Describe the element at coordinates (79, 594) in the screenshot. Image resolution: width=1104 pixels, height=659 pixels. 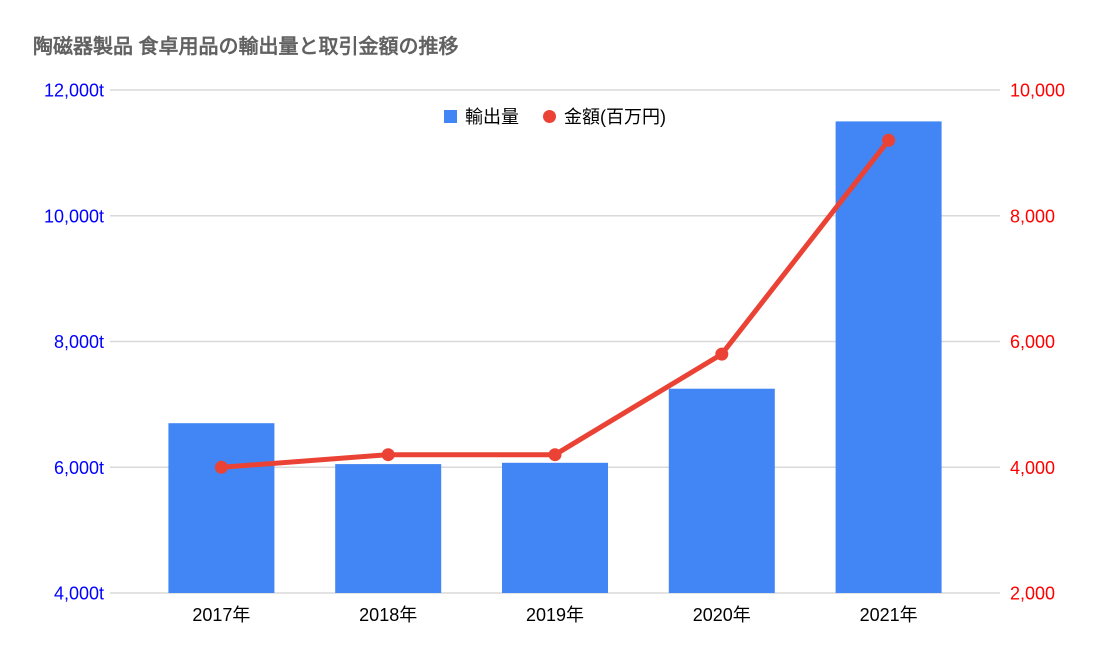
I see `left-axis-tick-label: 4,000t` at that location.